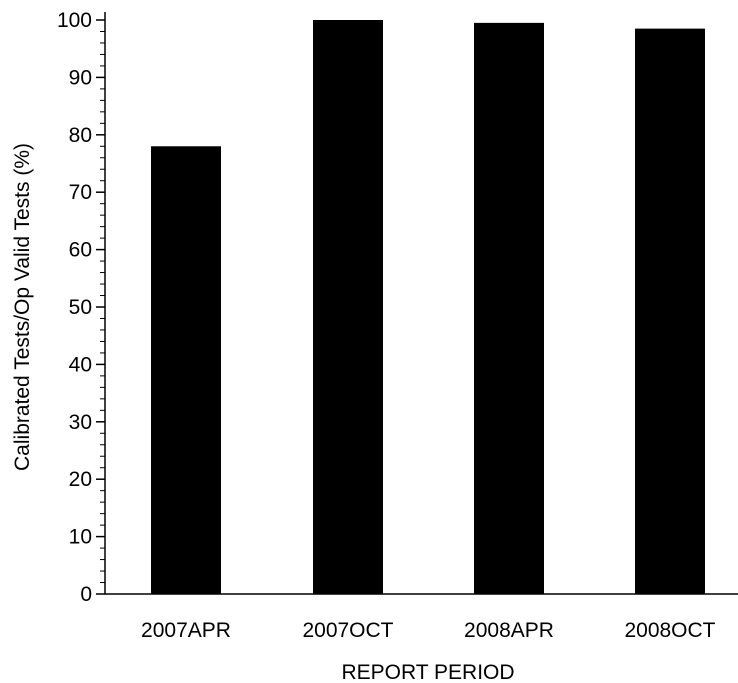  Describe the element at coordinates (80, 364) in the screenshot. I see `y-tick-label: 40` at that location.